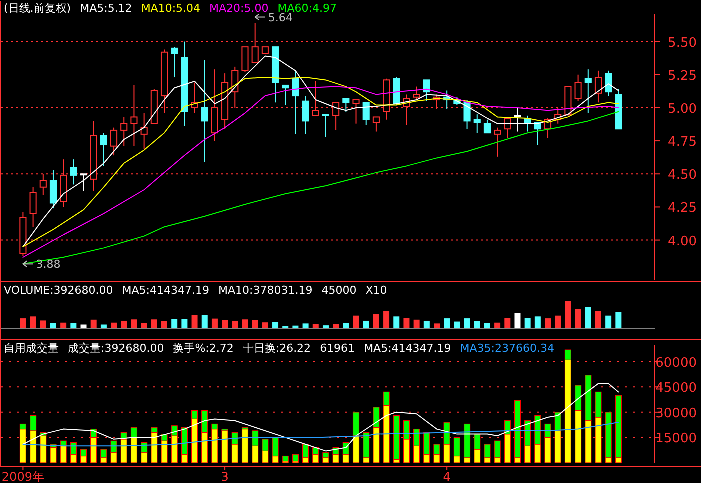  Describe the element at coordinates (682, 176) in the screenshot. I see `y-tick-label: 4.50` at that location.